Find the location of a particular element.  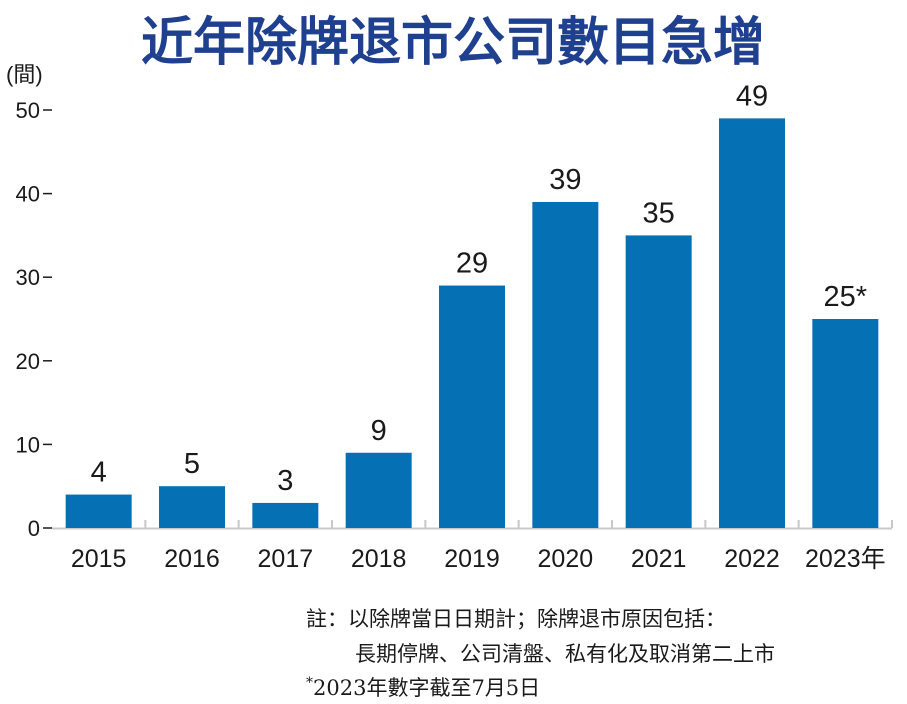

y-tick-label: 10 is located at coordinates (28, 444).